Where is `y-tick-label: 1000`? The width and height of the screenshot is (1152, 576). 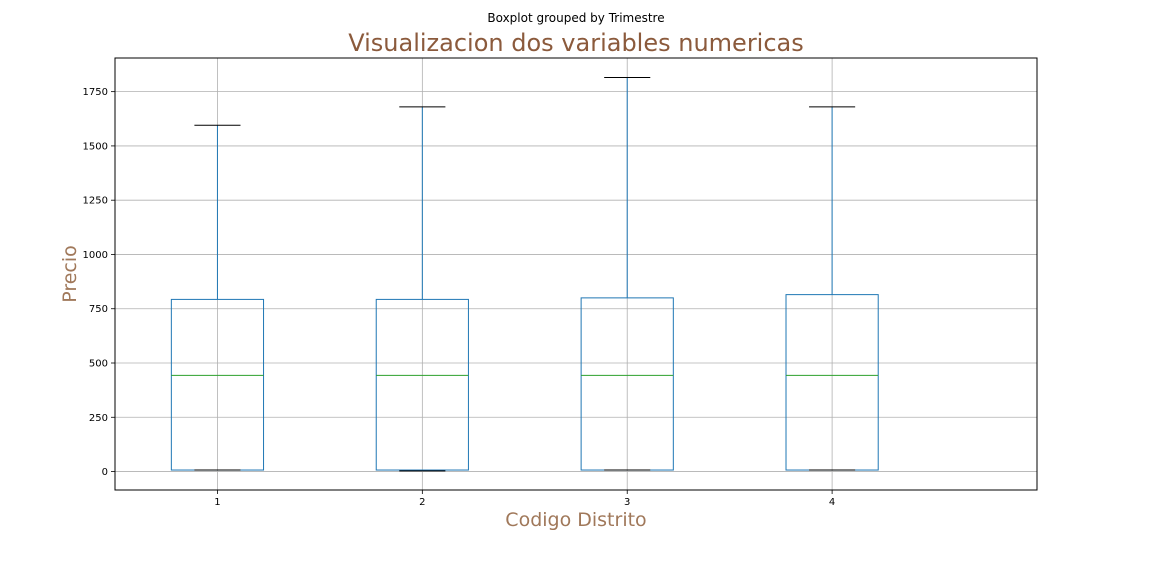 y-tick-label: 1000 is located at coordinates (95, 255).